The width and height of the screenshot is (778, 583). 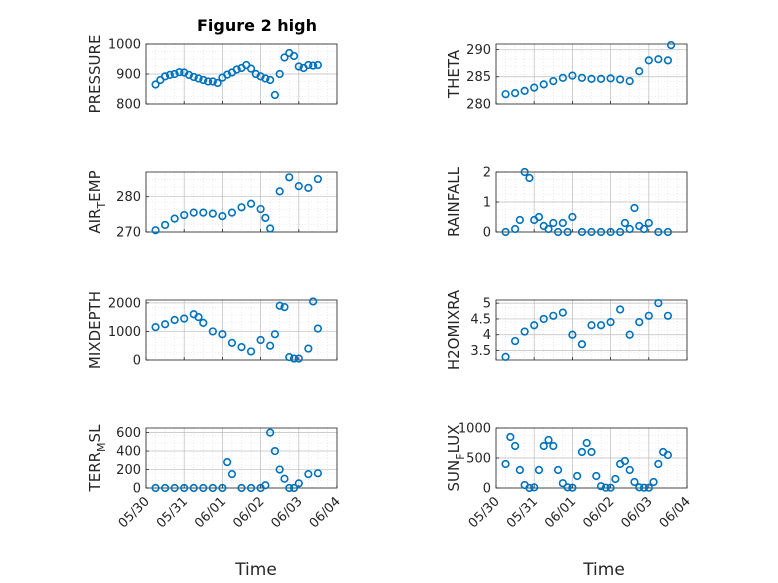 I want to click on y-label-part: LUX, so click(x=454, y=439).